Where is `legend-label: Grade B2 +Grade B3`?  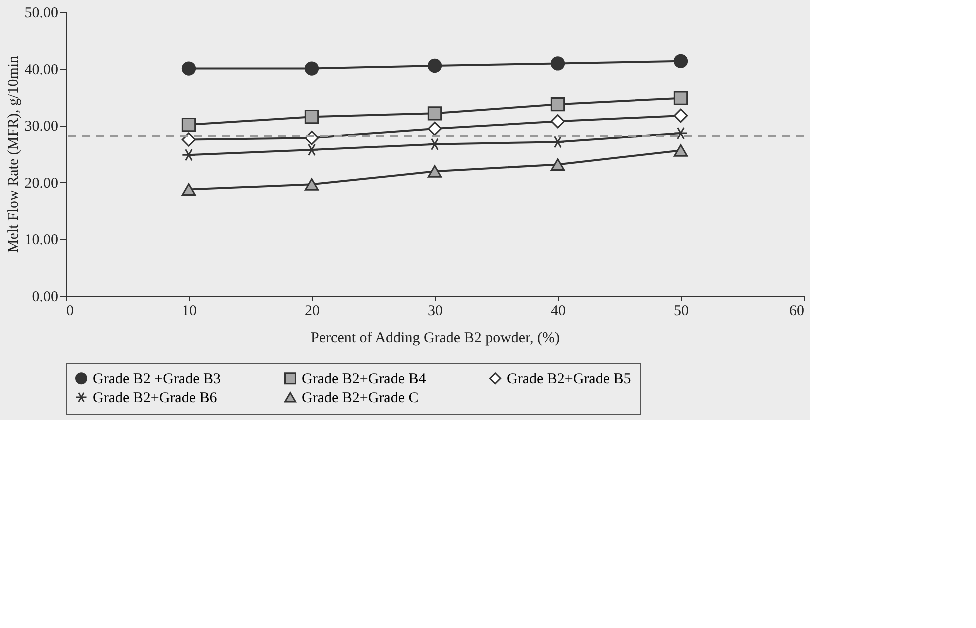
legend-label: Grade B2 +Grade B3 is located at coordinates (157, 380).